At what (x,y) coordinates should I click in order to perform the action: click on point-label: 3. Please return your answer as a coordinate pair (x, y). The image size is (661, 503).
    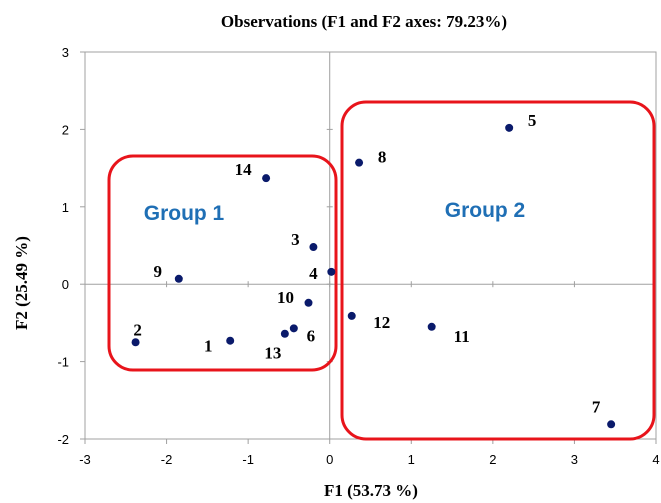
    Looking at the image, I should click on (295, 239).